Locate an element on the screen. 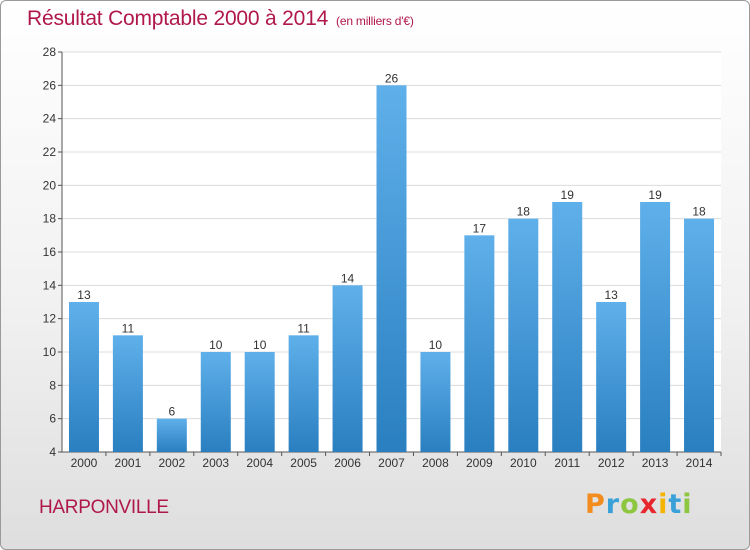 The image size is (750, 550). y-tick-label: 14 is located at coordinates (50, 285).